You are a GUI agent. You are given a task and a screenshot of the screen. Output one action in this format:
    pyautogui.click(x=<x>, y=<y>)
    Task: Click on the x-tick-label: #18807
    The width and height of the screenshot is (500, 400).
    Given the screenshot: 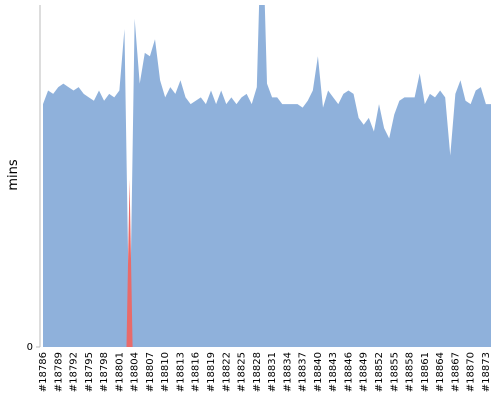 What is the action you would take?
    pyautogui.click(x=150, y=372)
    